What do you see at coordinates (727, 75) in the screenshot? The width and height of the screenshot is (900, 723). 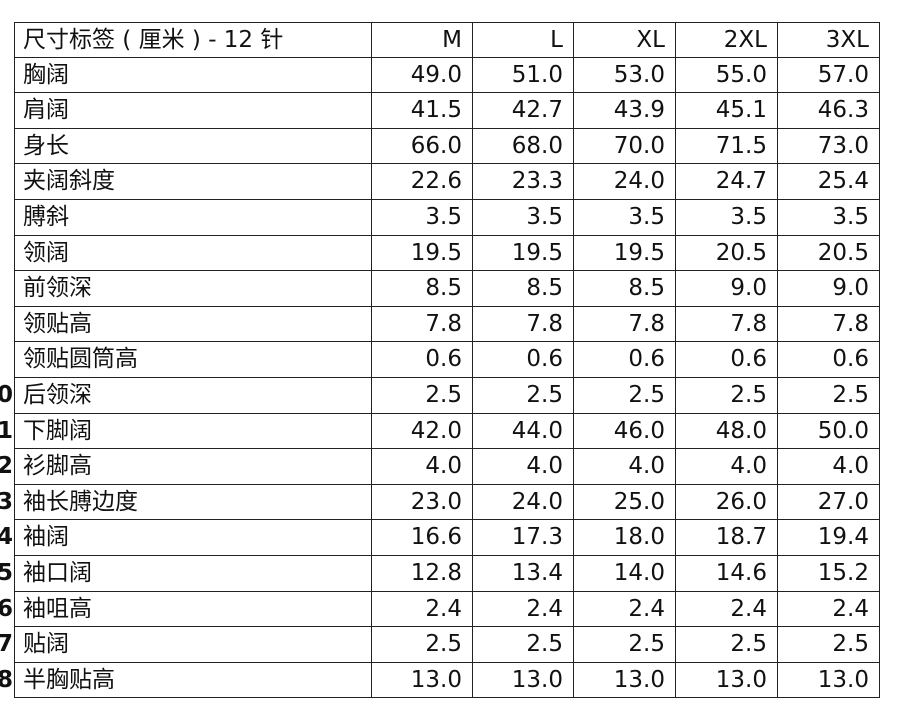 I see `value-cell: 55.0` at bounding box center [727, 75].